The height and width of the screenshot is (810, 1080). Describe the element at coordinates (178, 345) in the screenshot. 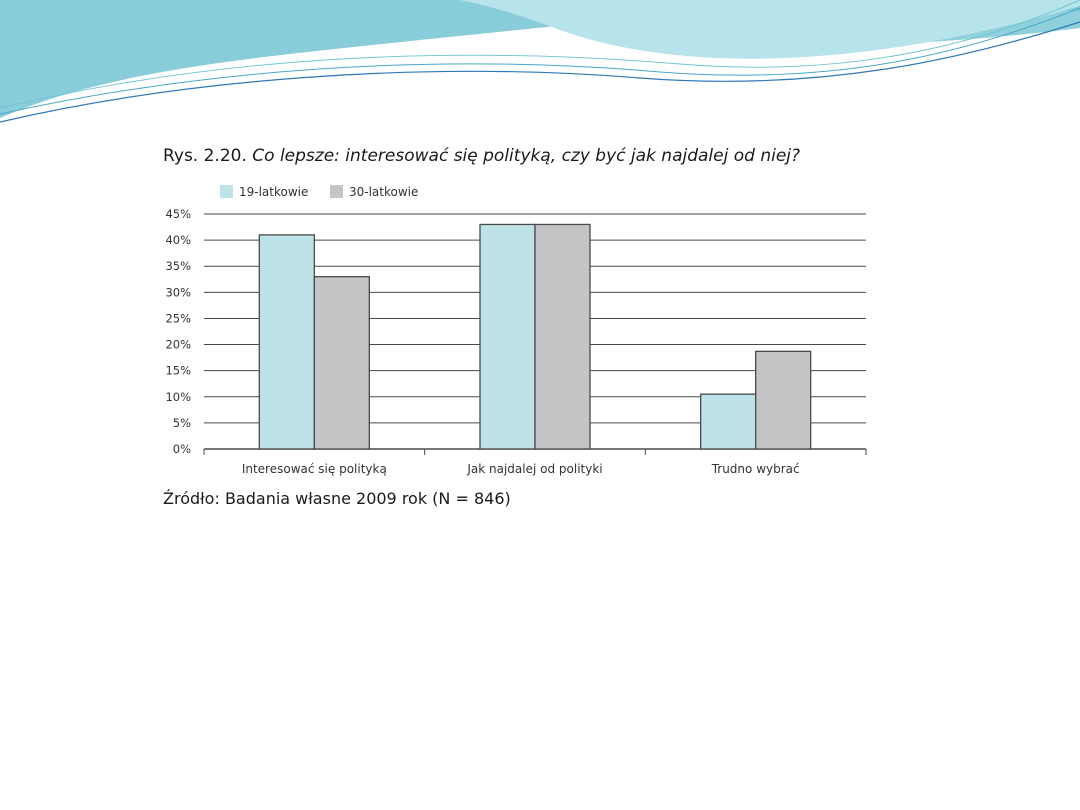

I see `y-tick-label: 20%` at that location.